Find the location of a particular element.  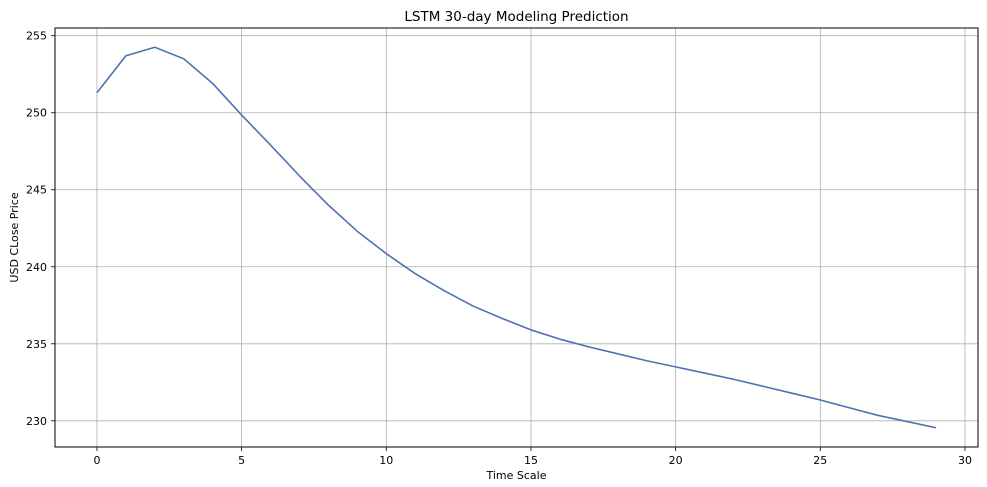

x-tick-label: 25 is located at coordinates (820, 460).